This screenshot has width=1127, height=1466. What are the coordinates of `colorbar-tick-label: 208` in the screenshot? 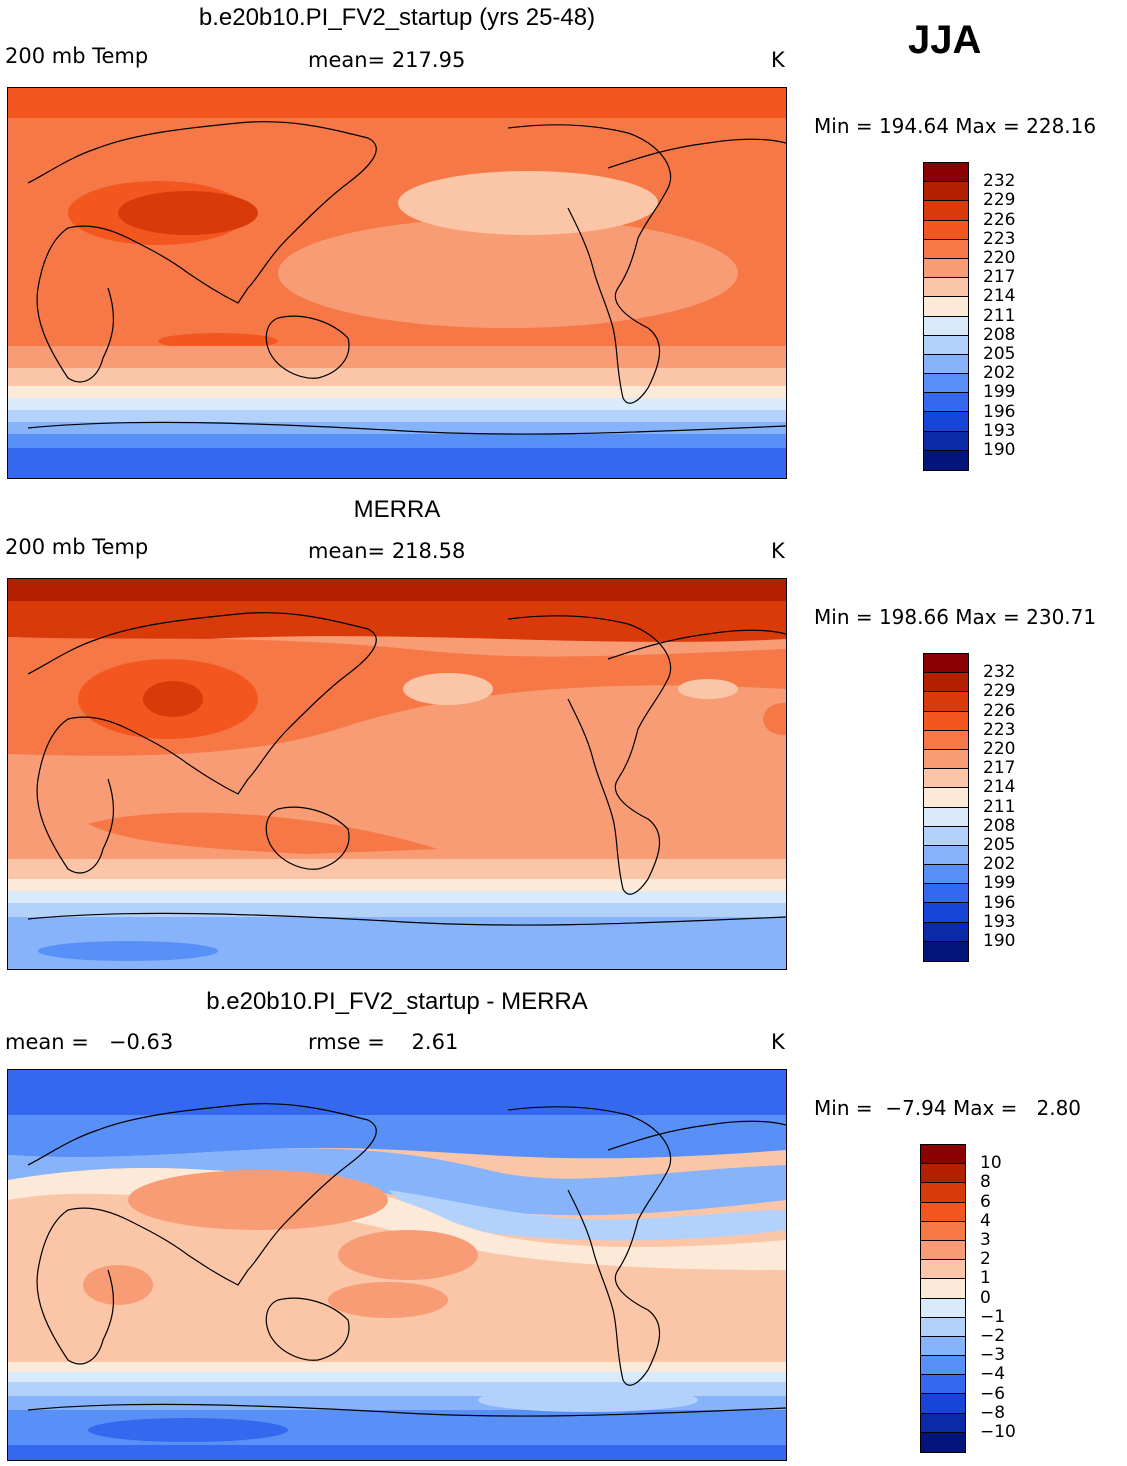 It's located at (999, 334).